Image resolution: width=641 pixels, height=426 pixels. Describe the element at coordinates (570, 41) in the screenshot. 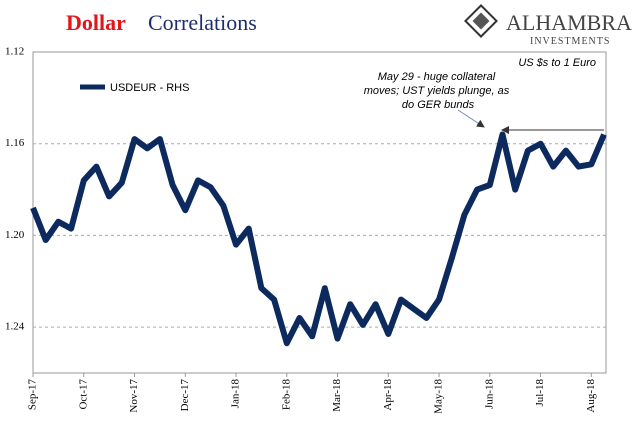

I see `logo-tagline: INVESTMENTS` at that location.